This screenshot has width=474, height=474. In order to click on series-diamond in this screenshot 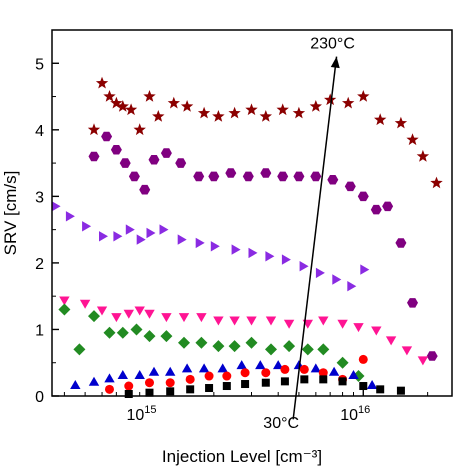, I will do `click(211, 342)`.